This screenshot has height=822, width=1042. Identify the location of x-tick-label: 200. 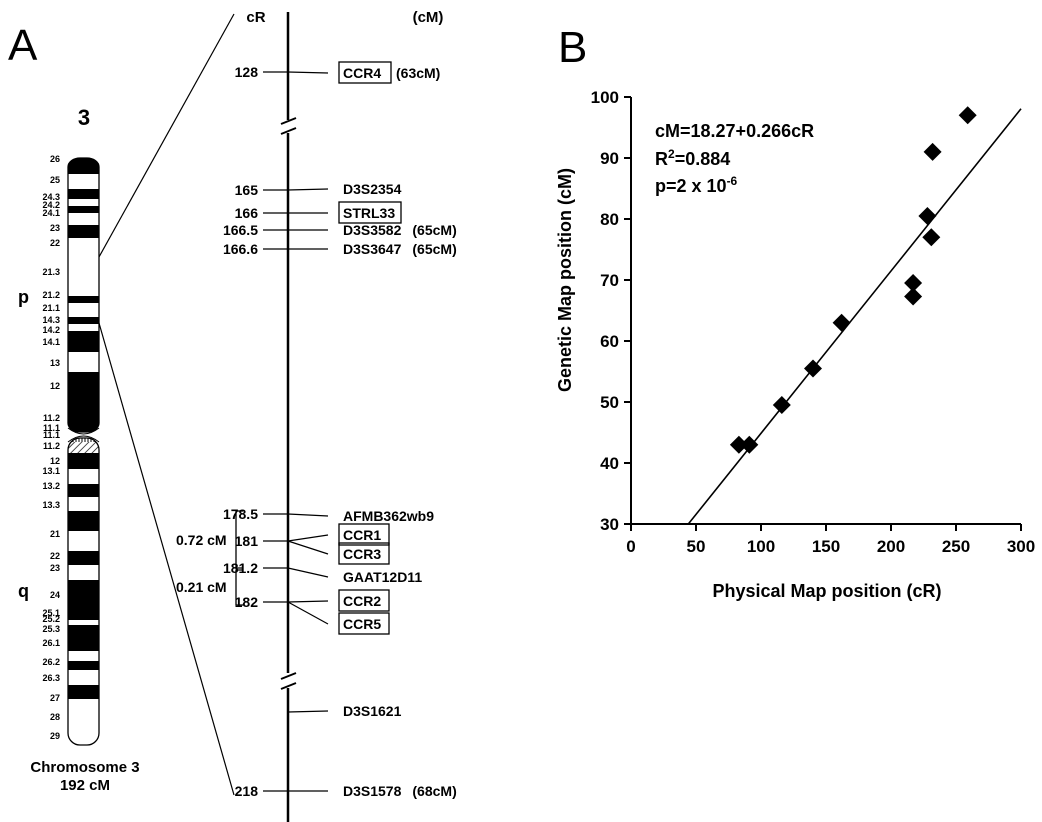
(891, 546).